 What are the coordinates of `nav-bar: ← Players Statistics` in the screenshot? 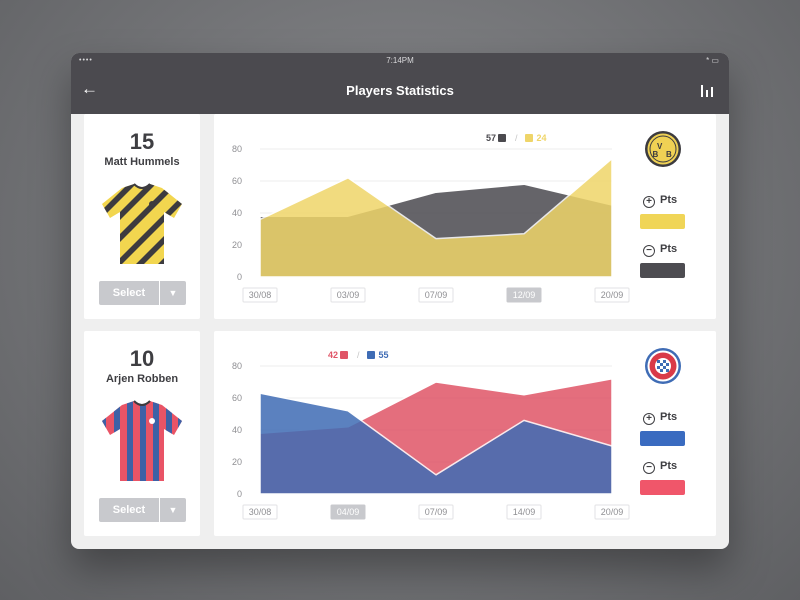 It's located at (400, 91).